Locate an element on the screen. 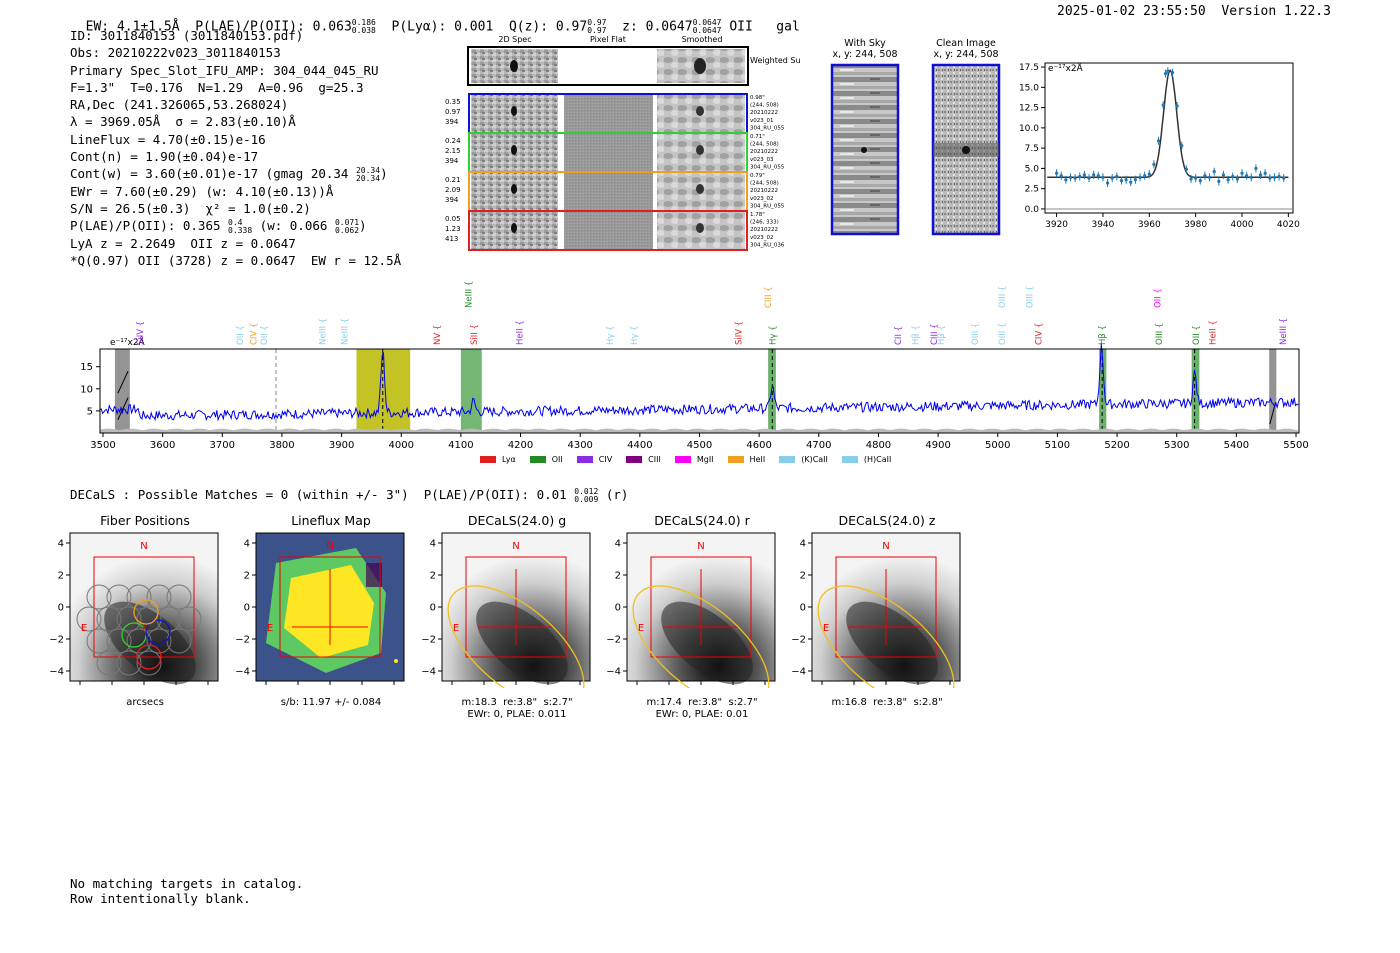 The width and height of the screenshot is (1400, 953). info-lya: LyA z = 2.2649 OII z = 0.0647 is located at coordinates (183, 243).